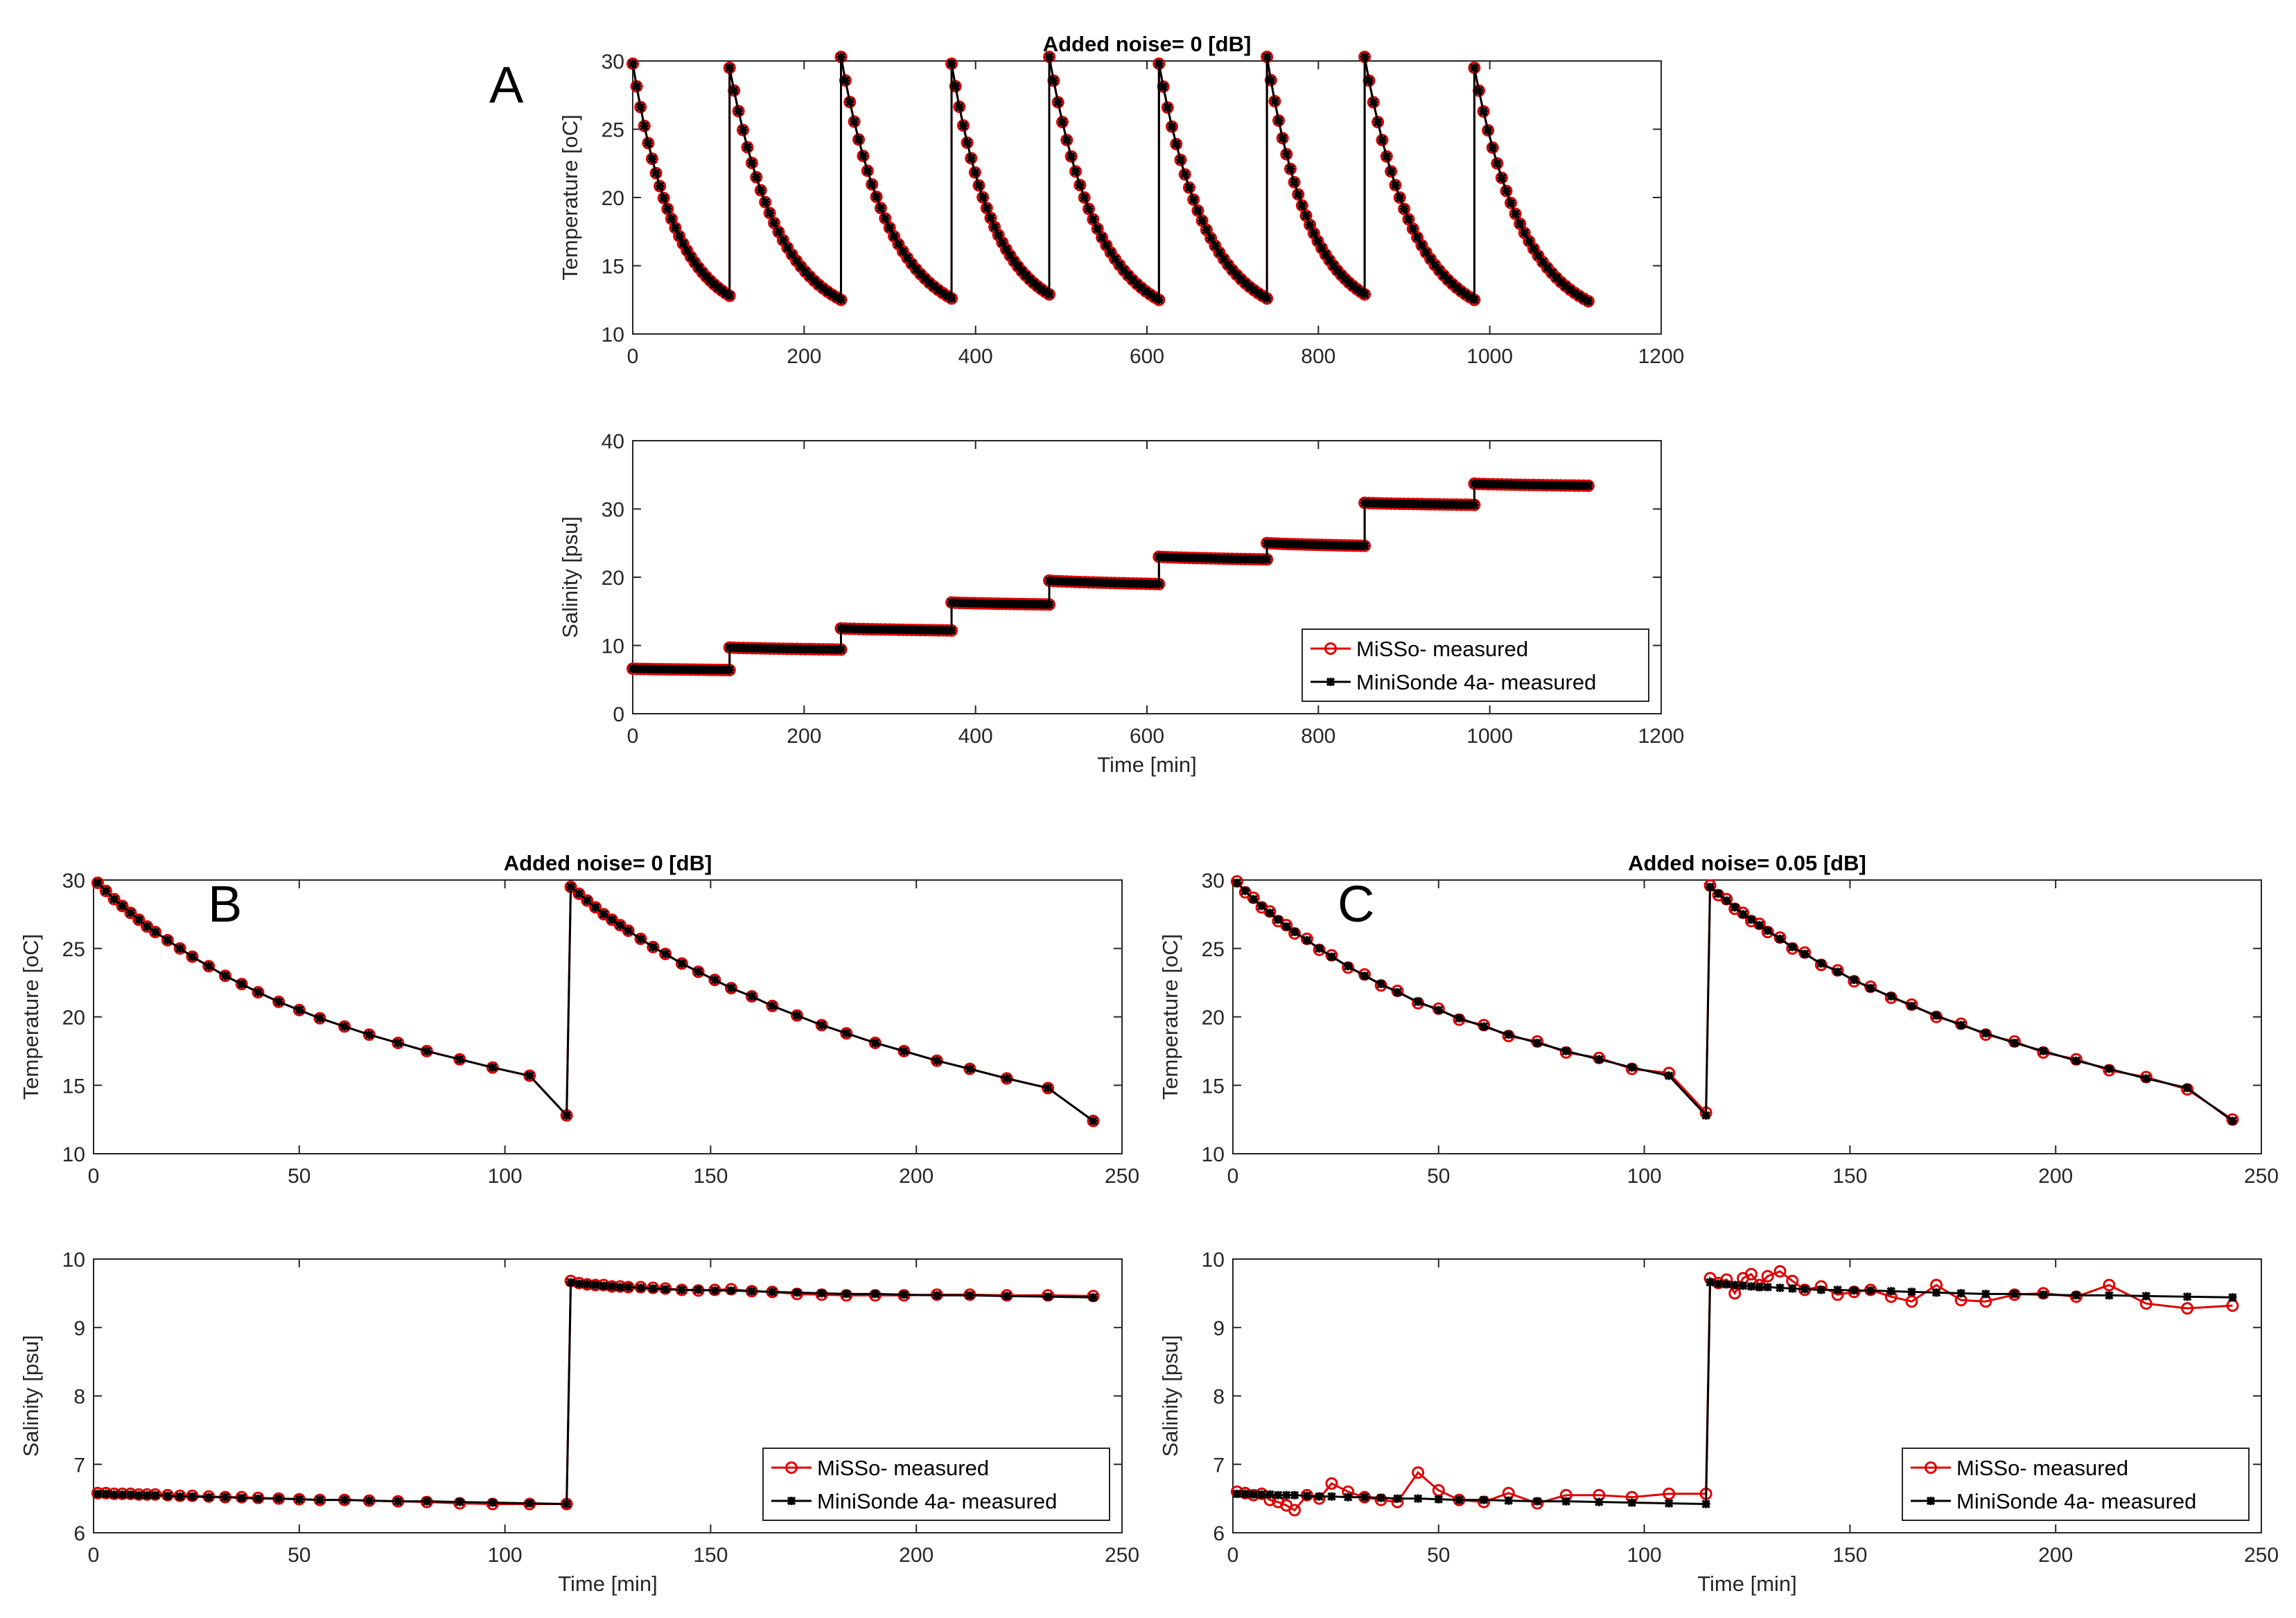 The image size is (2296, 1618). I want to click on y-axis-label: Temperature [oC], so click(570, 197).